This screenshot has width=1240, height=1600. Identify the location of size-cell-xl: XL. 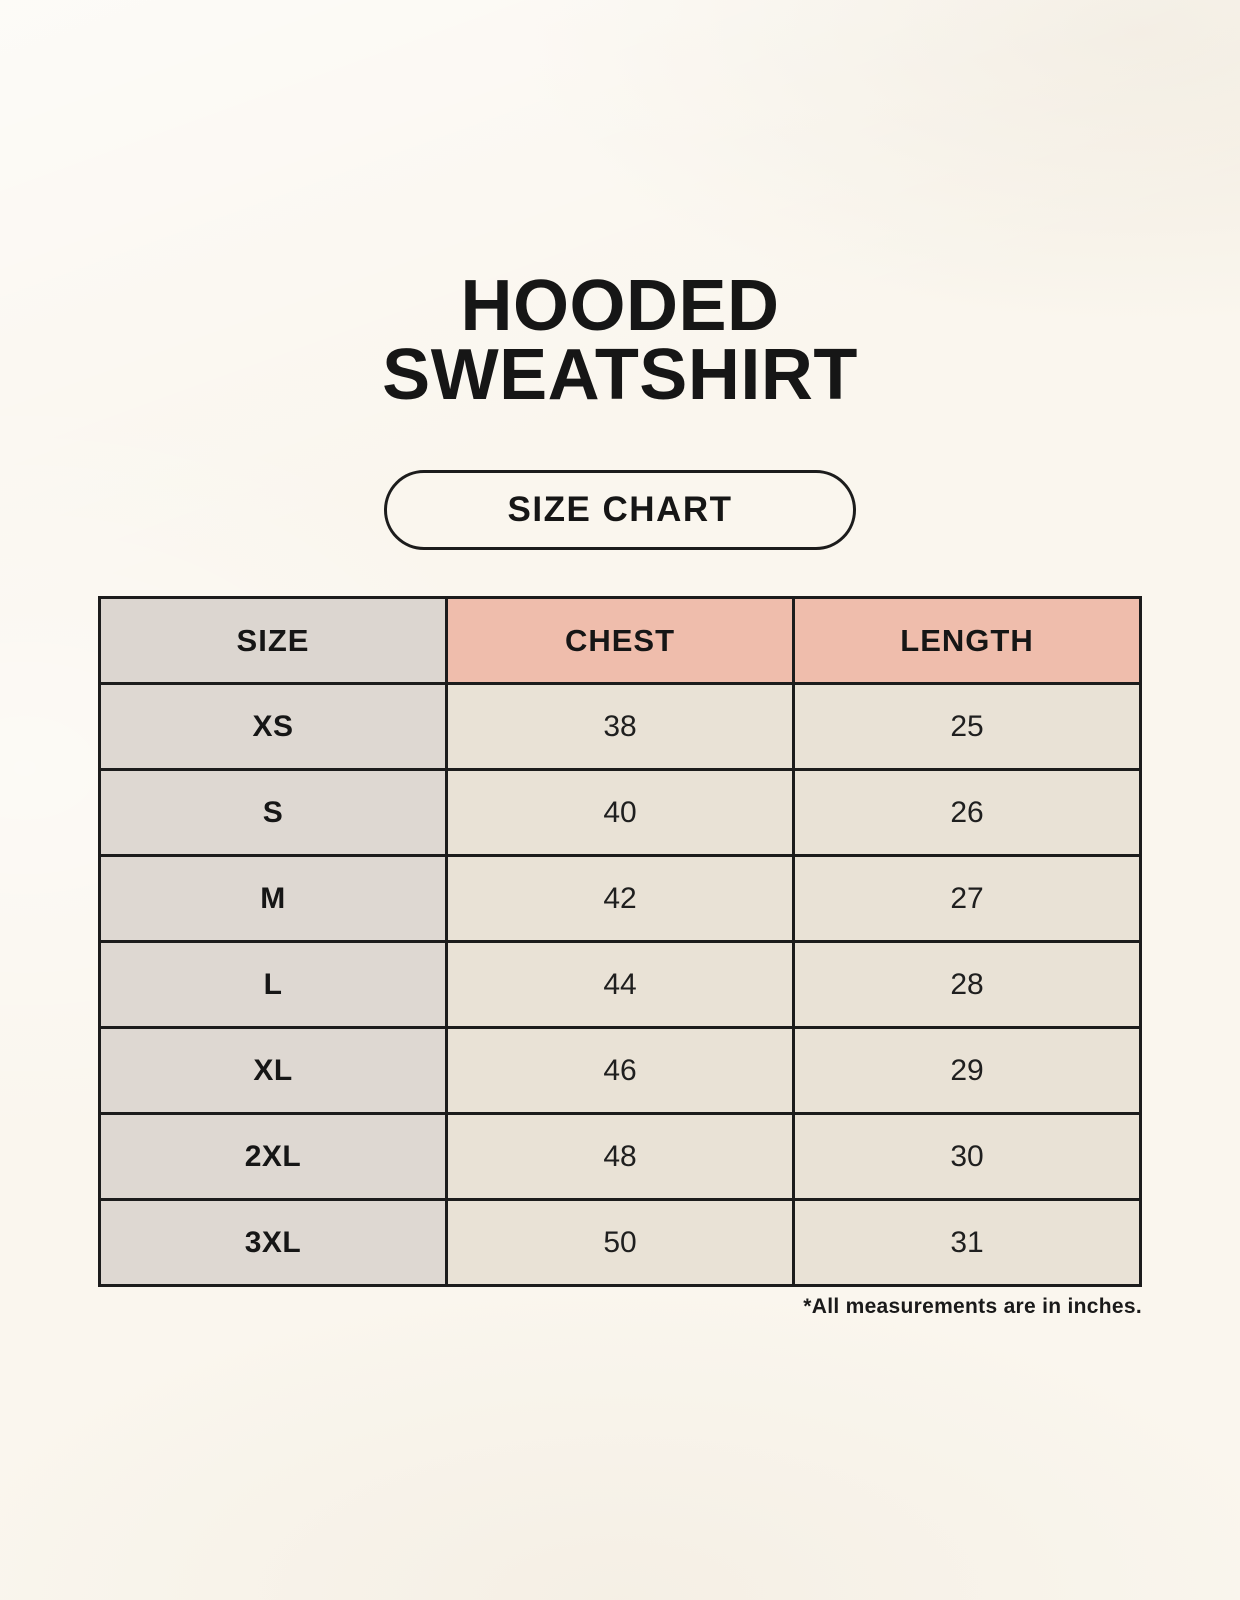
(273, 1071).